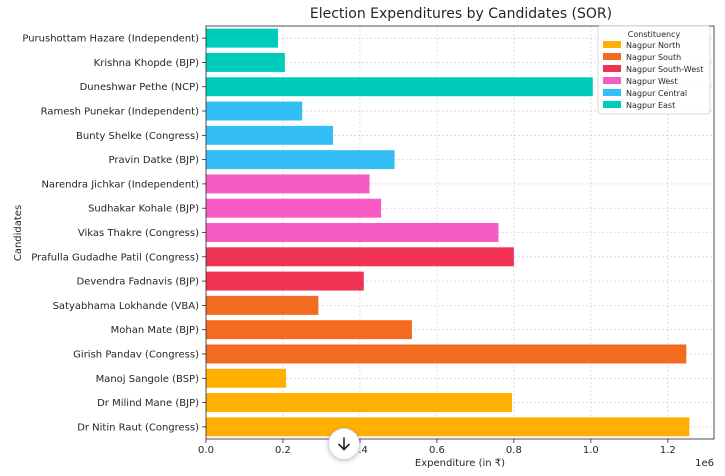  I want to click on arrow-down-icon, so click(344, 444).